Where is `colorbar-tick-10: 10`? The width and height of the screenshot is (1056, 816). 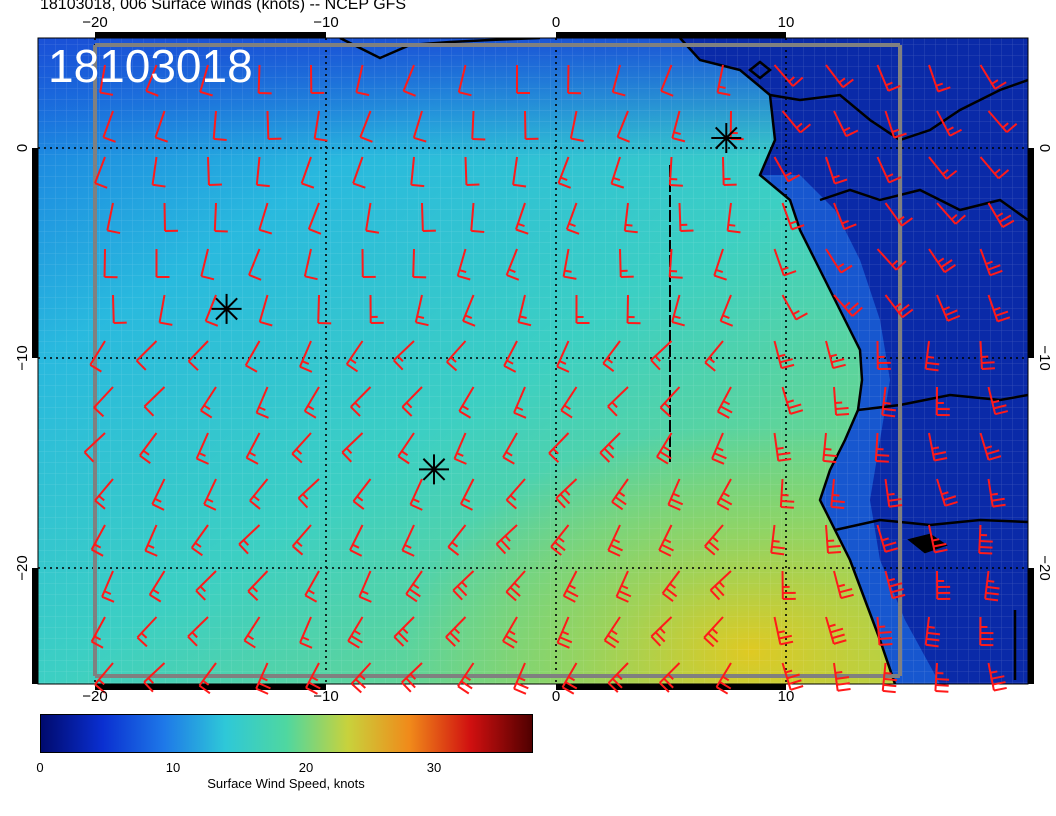 colorbar-tick-10: 10 is located at coordinates (173, 767).